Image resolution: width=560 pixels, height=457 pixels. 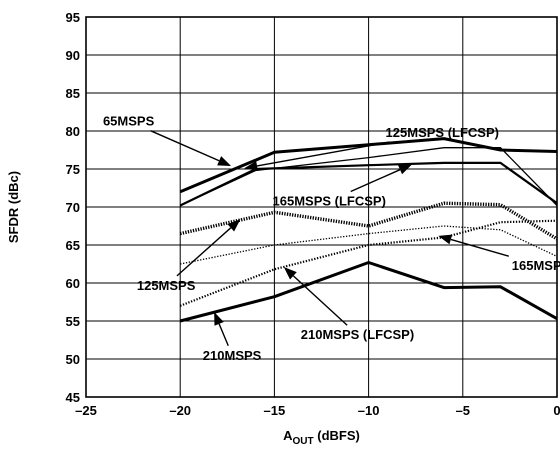 I want to click on y-tick-label: 80, so click(x=73, y=131).